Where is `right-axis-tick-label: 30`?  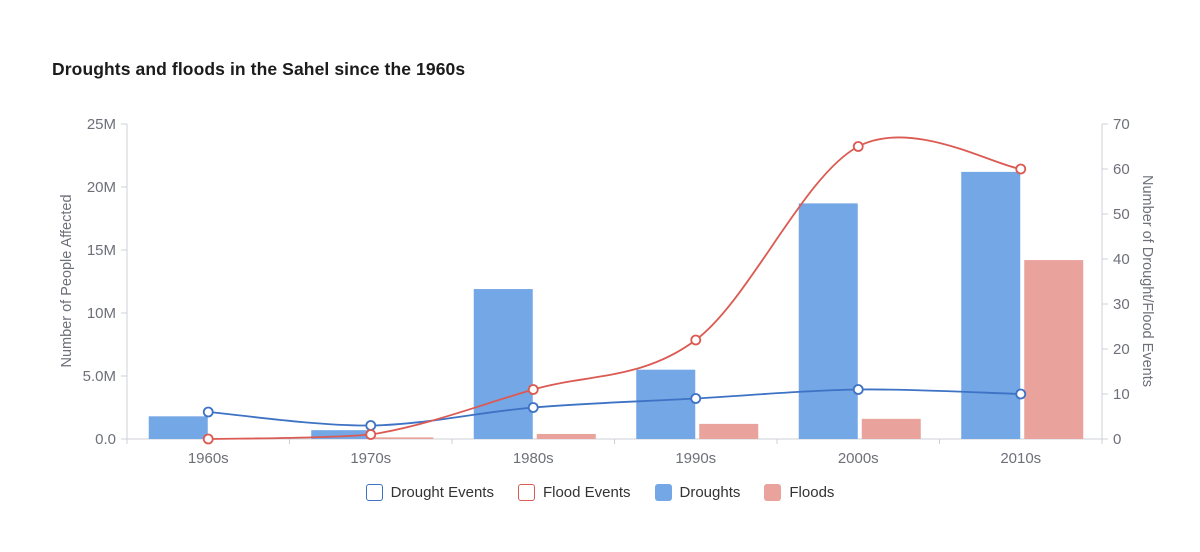 right-axis-tick-label: 30 is located at coordinates (1121, 304).